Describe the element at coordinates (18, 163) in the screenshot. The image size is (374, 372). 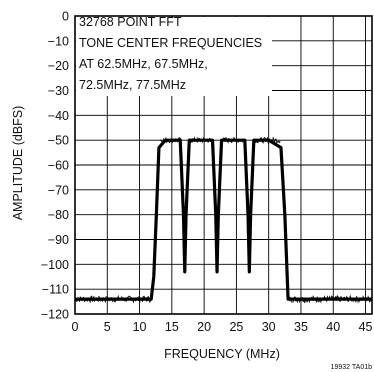
I see `y-axis-title: AMPLITUDE (dBFS)` at that location.